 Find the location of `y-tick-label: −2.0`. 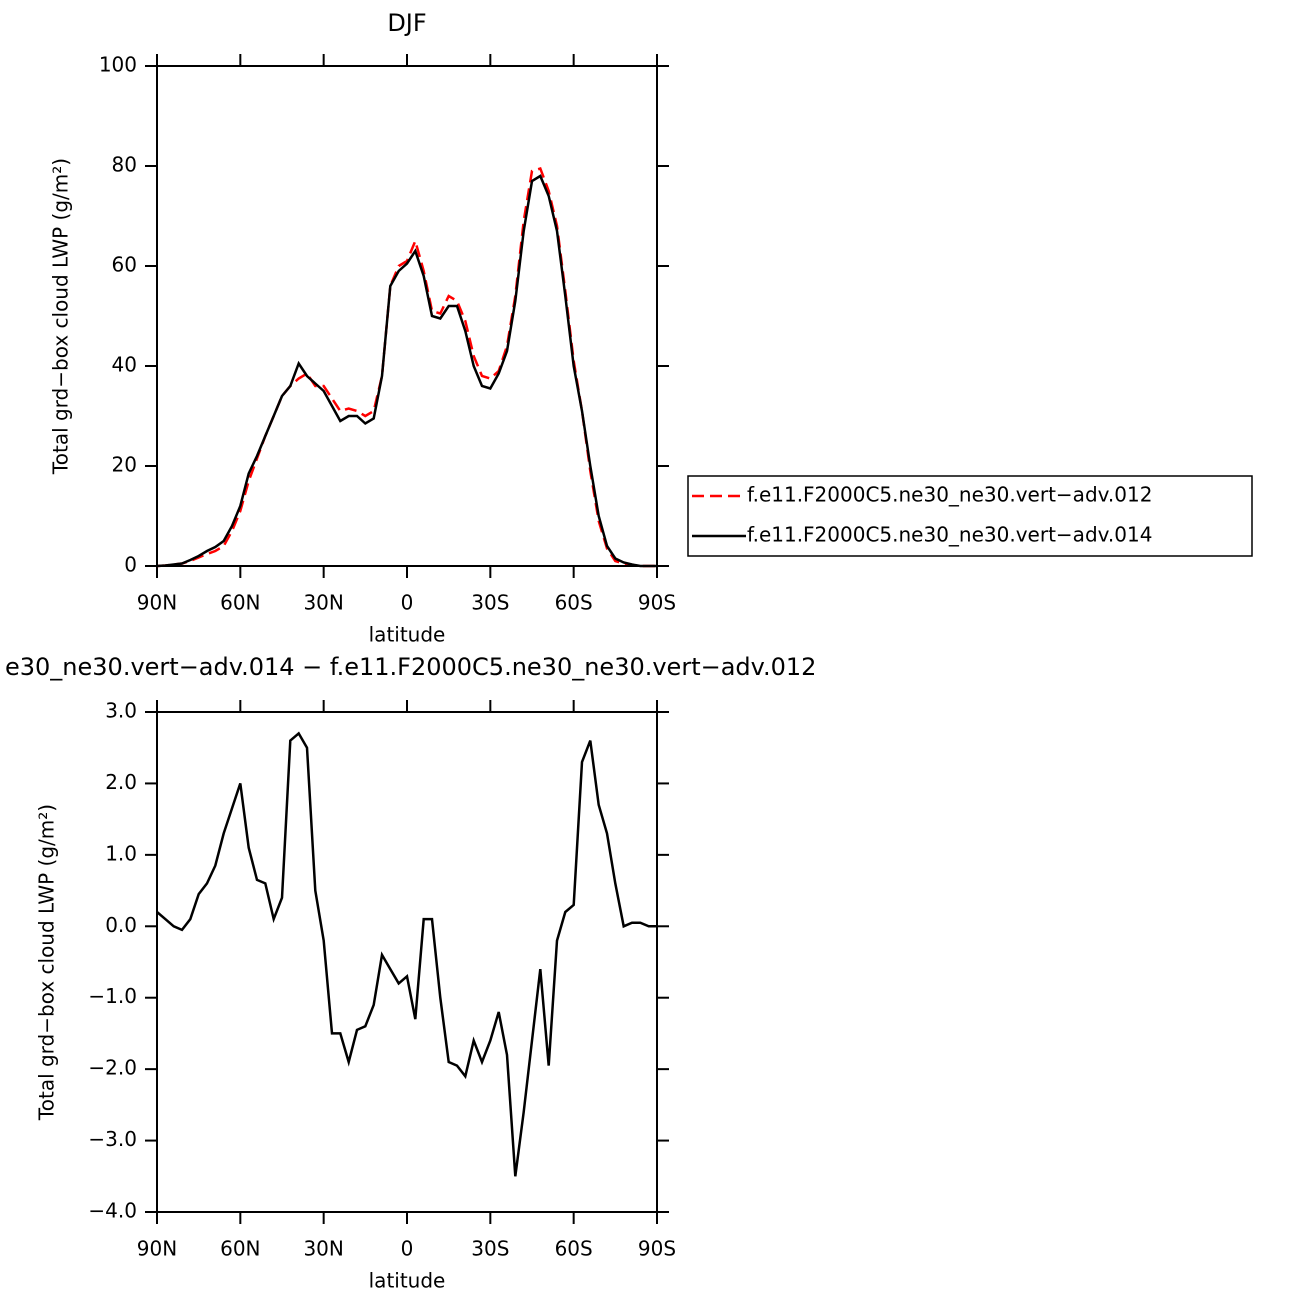

y-tick-label: −2.0 is located at coordinates (112, 1068).